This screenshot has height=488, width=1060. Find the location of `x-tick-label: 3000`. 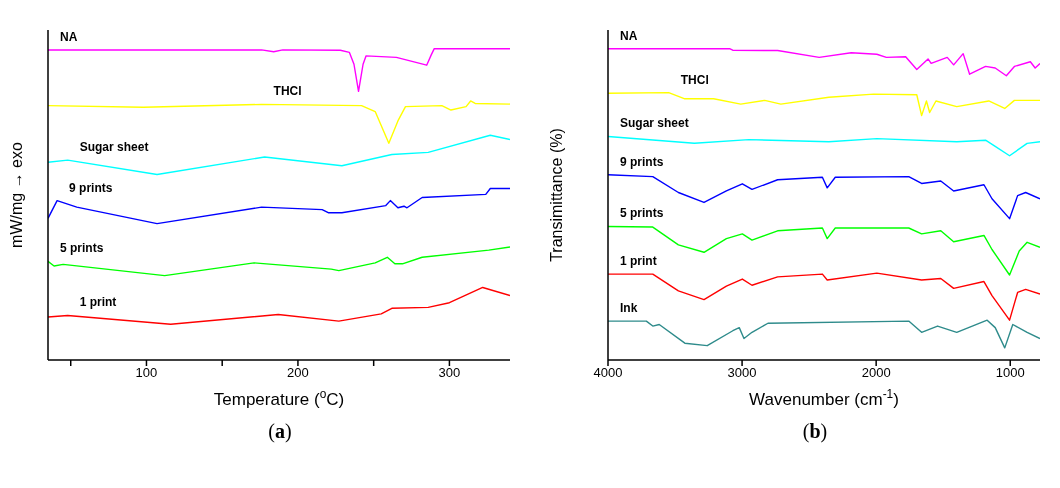

x-tick-label: 3000 is located at coordinates (742, 373).